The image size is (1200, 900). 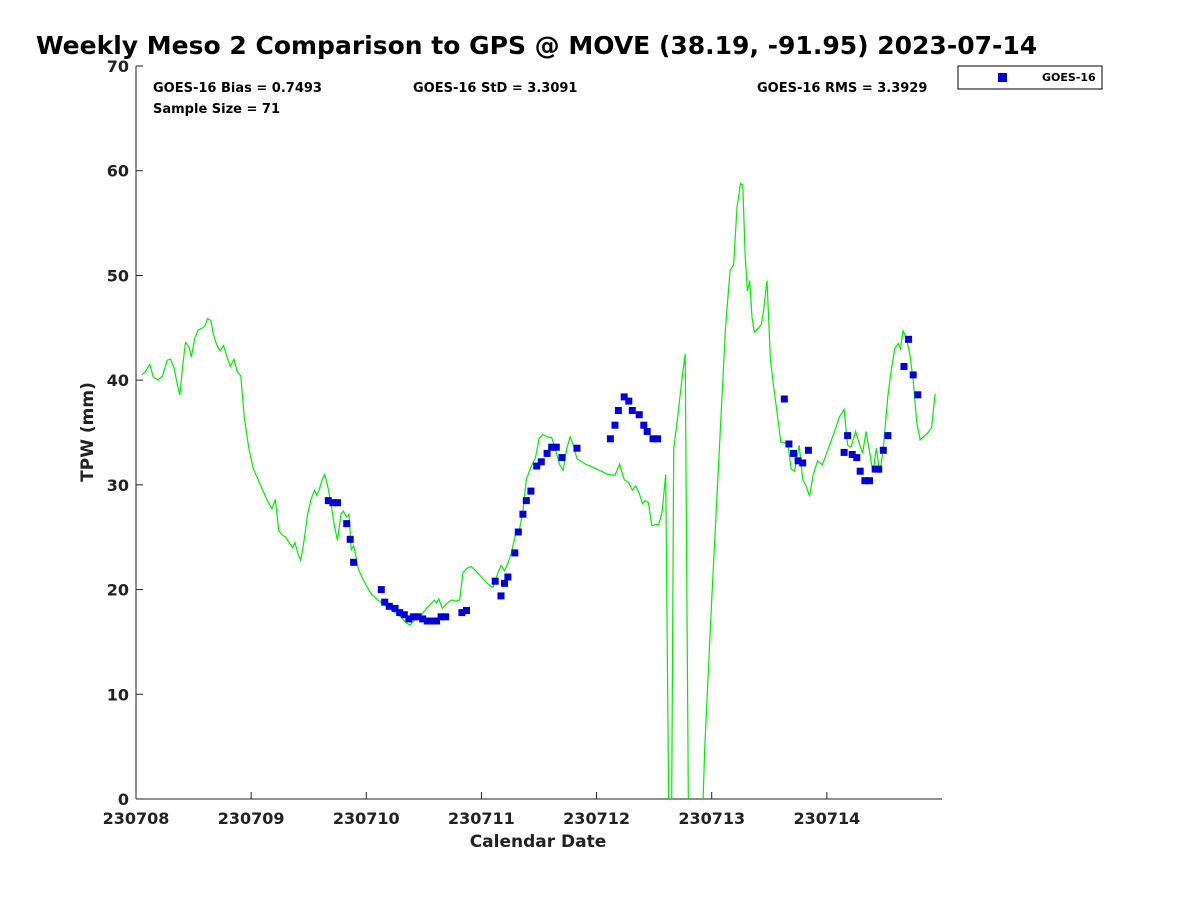 I want to click on y-tick-label: 20, so click(x=118, y=590).